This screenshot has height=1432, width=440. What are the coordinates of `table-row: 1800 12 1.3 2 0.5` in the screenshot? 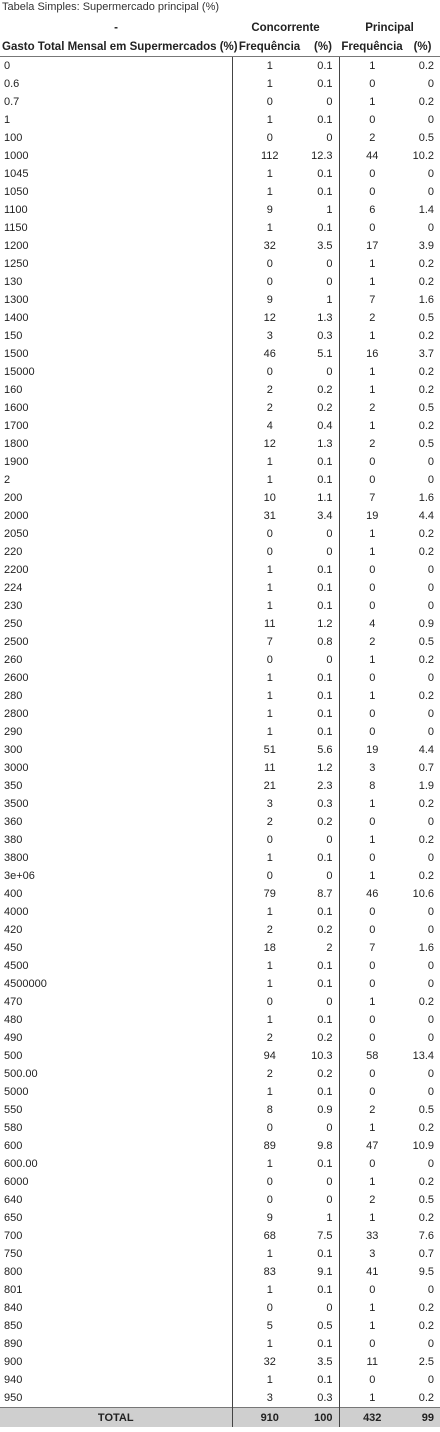 It's located at (220, 444).